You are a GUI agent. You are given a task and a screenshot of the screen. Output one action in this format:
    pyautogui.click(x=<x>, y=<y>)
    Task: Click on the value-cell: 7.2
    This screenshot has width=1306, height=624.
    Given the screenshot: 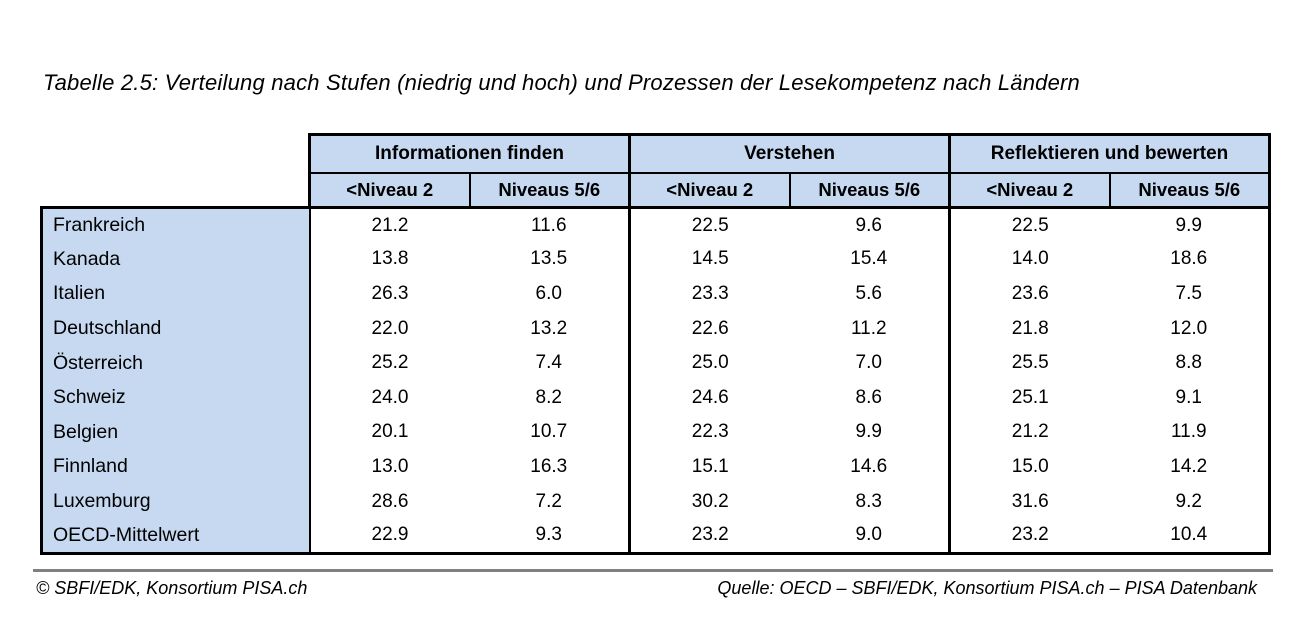 What is the action you would take?
    pyautogui.click(x=549, y=501)
    